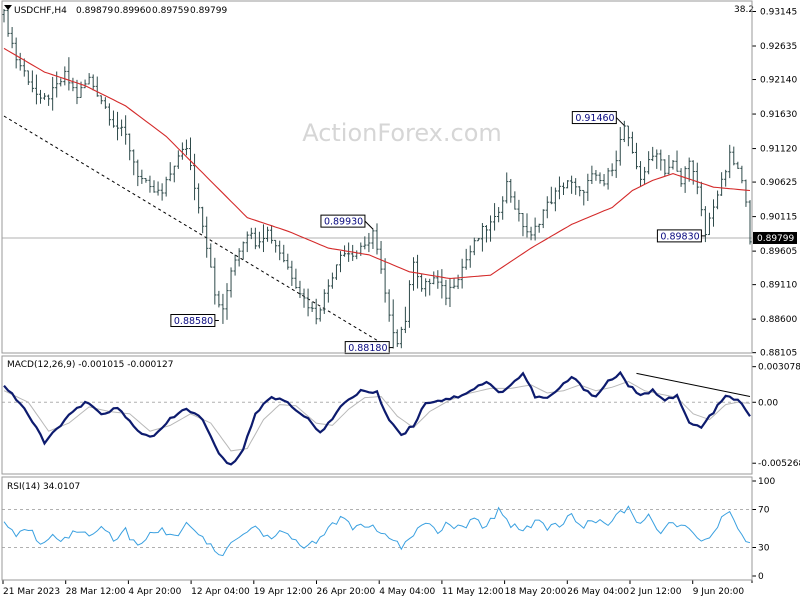 This screenshot has height=600, width=800. I want to click on time-tick-label: 4 May 04:00, so click(407, 592).